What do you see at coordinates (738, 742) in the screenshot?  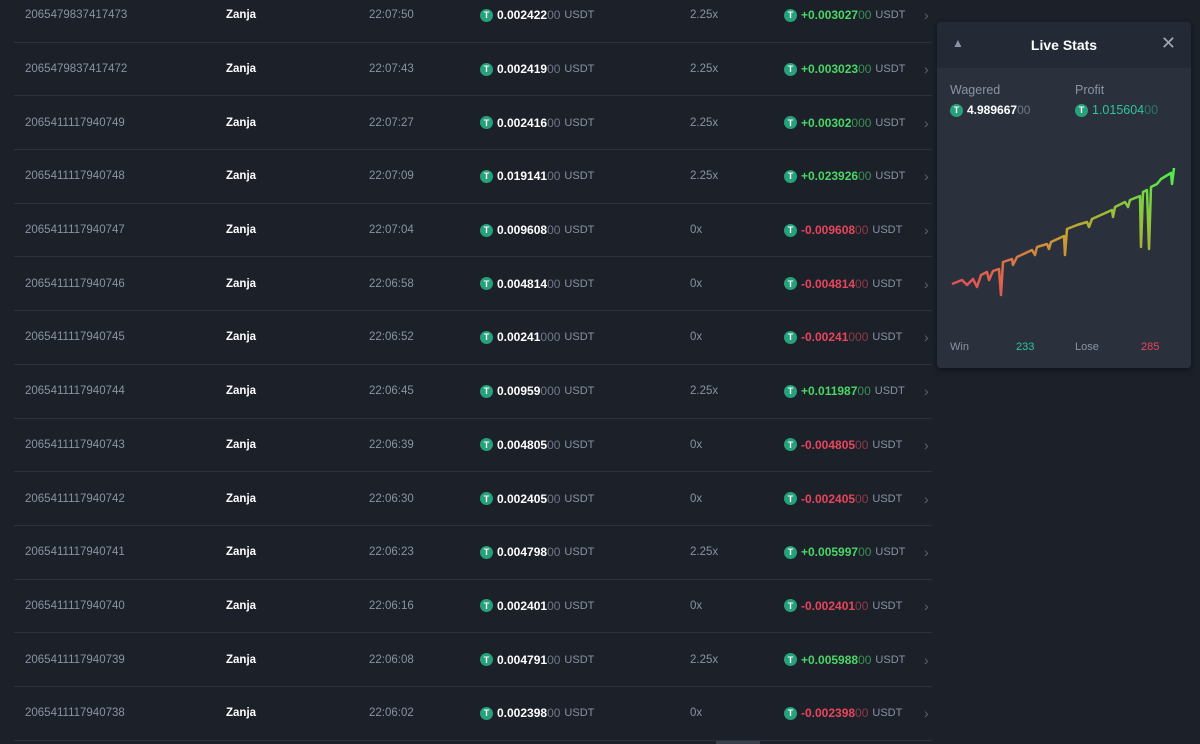 I see `scrollbar` at bounding box center [738, 742].